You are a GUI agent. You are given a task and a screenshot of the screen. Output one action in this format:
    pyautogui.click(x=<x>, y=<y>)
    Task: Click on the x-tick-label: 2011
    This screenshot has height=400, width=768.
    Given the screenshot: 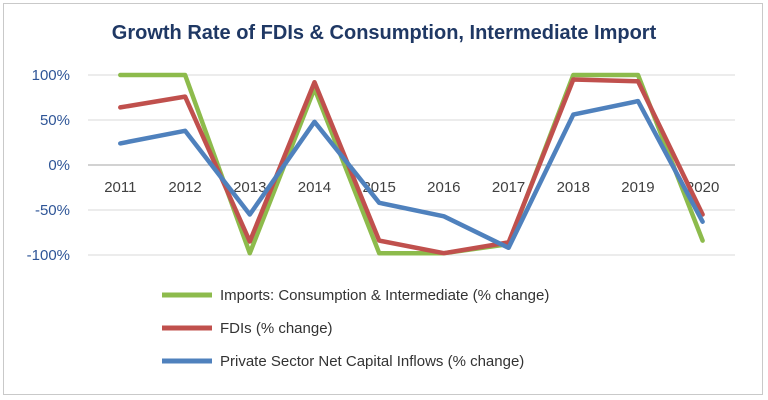 What is the action you would take?
    pyautogui.click(x=120, y=187)
    